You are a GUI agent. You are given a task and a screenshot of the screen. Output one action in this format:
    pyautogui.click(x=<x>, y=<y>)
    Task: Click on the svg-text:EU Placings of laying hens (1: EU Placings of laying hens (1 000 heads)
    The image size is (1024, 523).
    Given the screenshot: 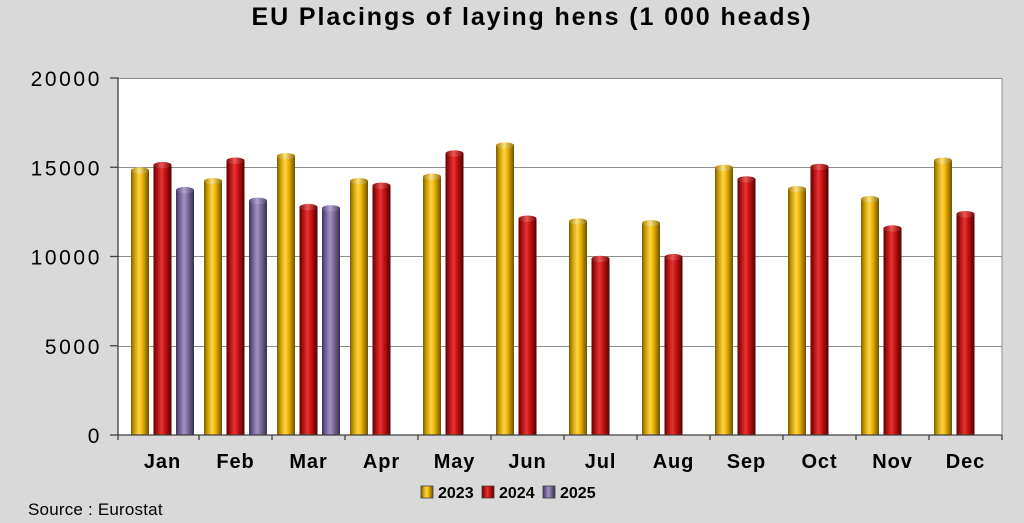 What is the action you would take?
    pyautogui.click(x=532, y=17)
    